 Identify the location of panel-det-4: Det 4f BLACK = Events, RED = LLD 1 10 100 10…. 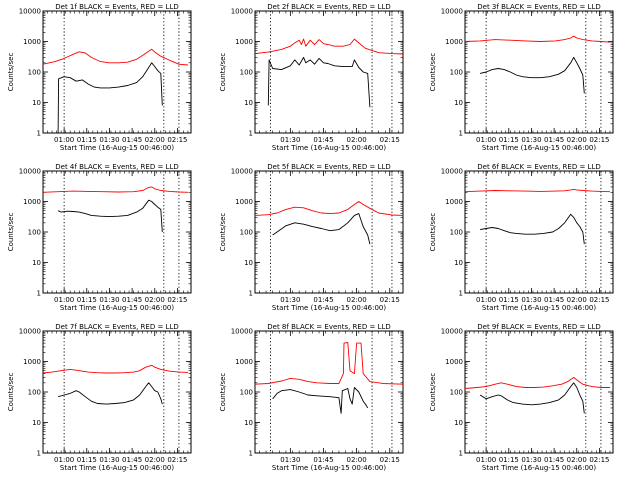
(99, 237).